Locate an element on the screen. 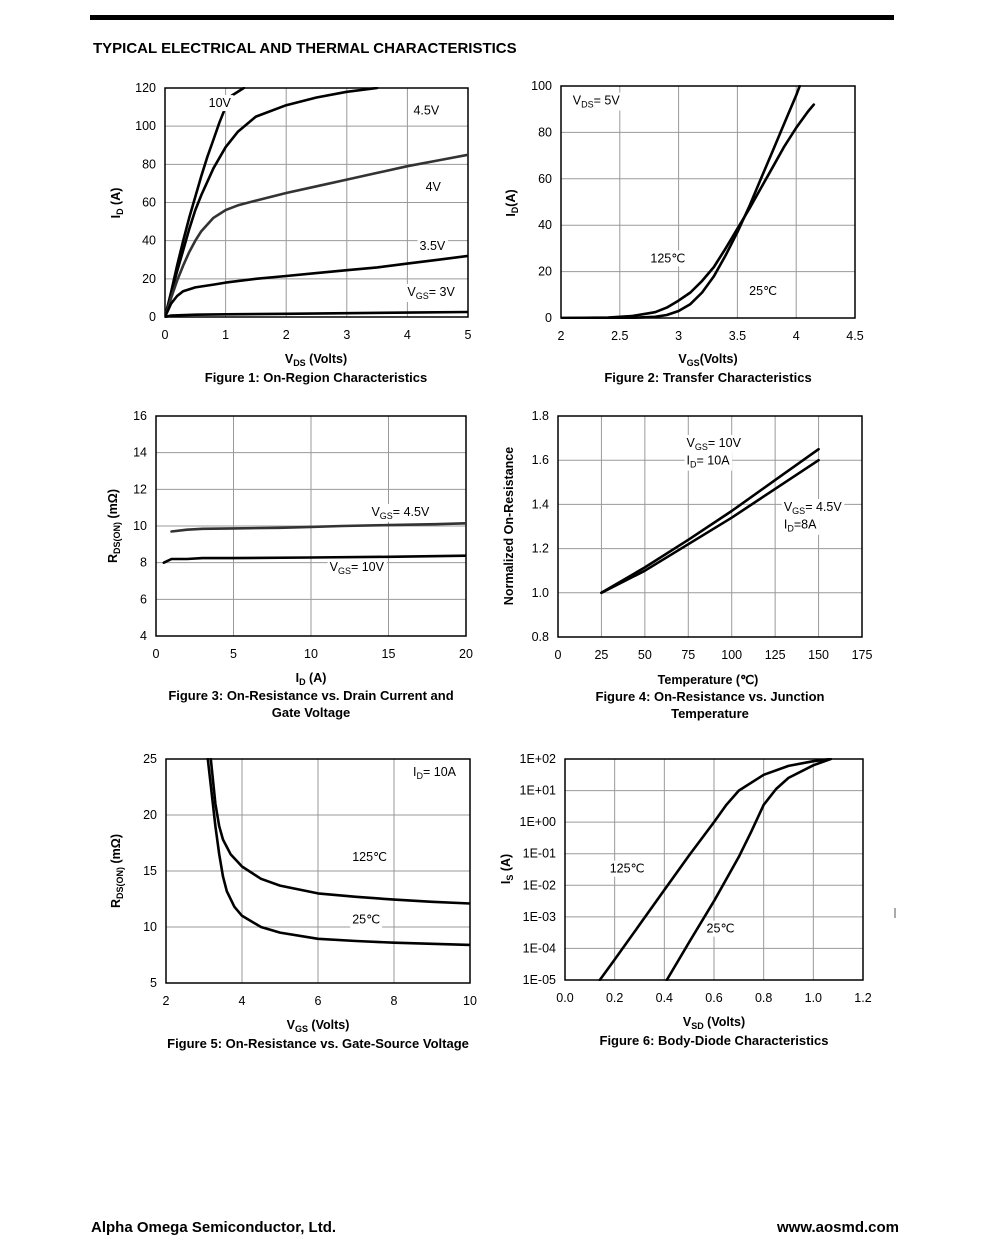  x-tick-label: 1.2 is located at coordinates (862, 998).